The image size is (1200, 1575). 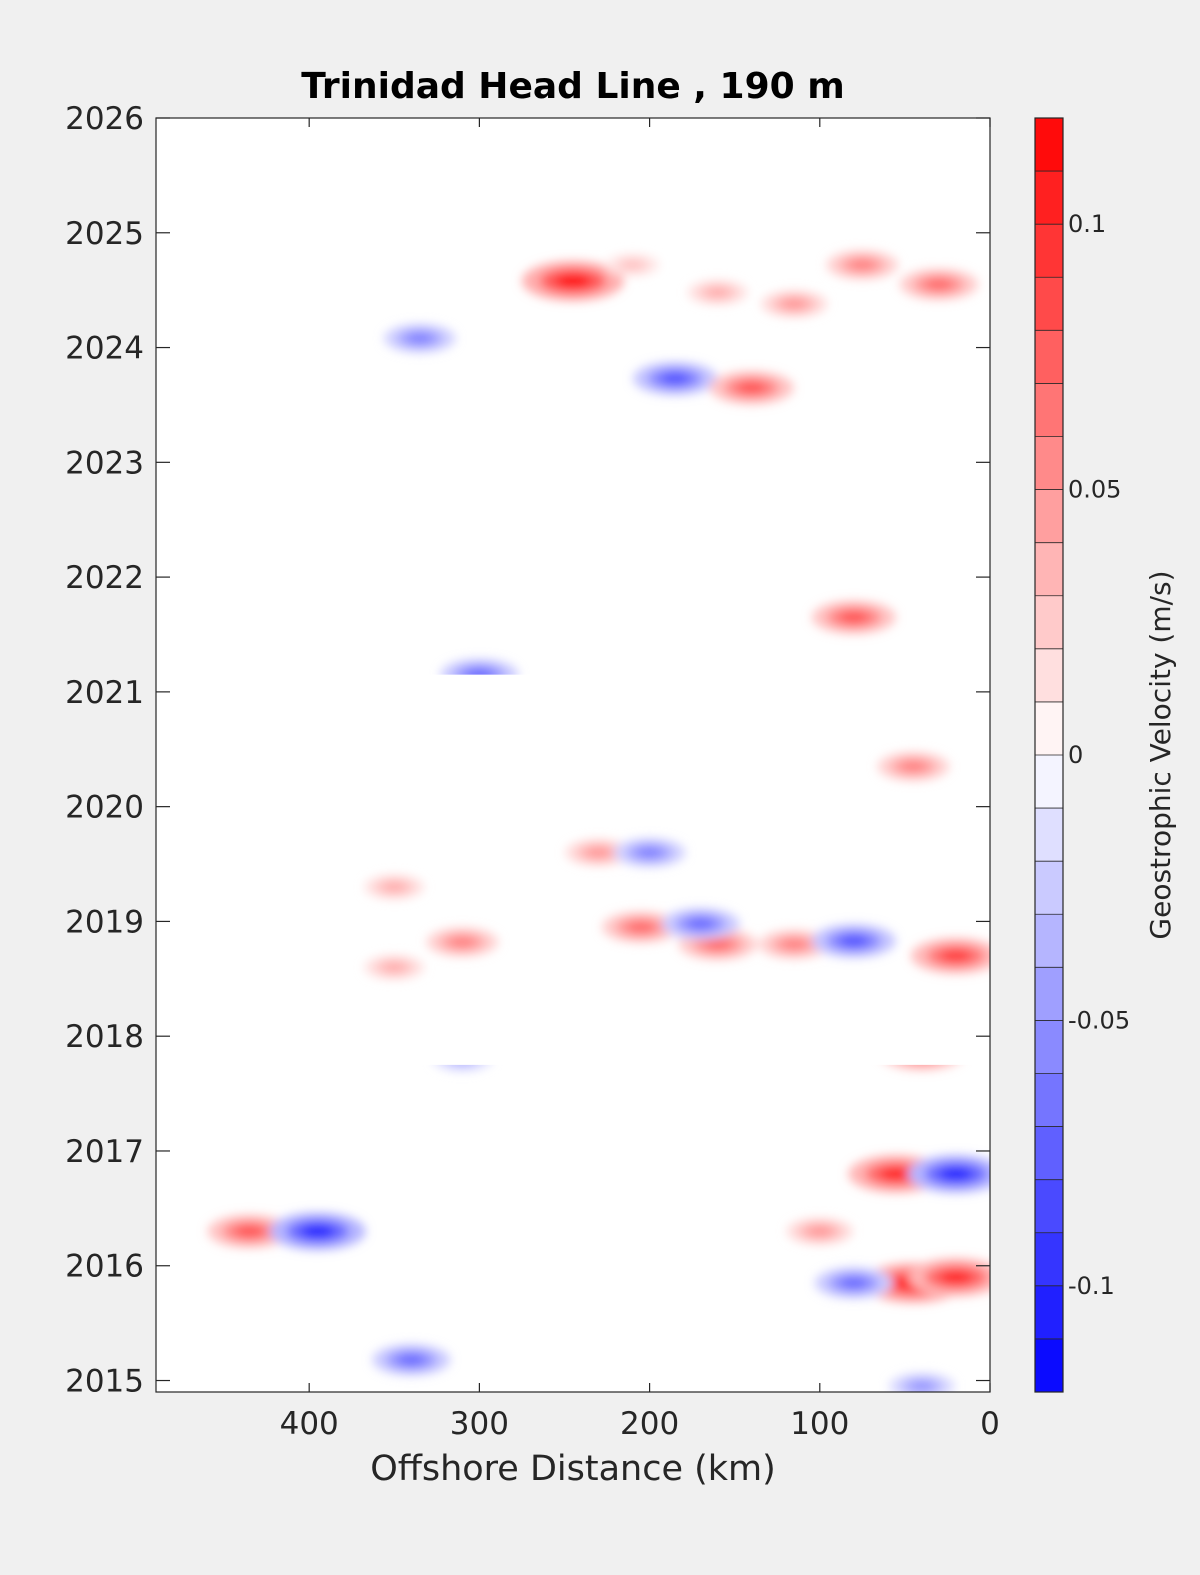 What do you see at coordinates (1091, 1286) in the screenshot?
I see `colorbar-tick-label: -0.1` at bounding box center [1091, 1286].